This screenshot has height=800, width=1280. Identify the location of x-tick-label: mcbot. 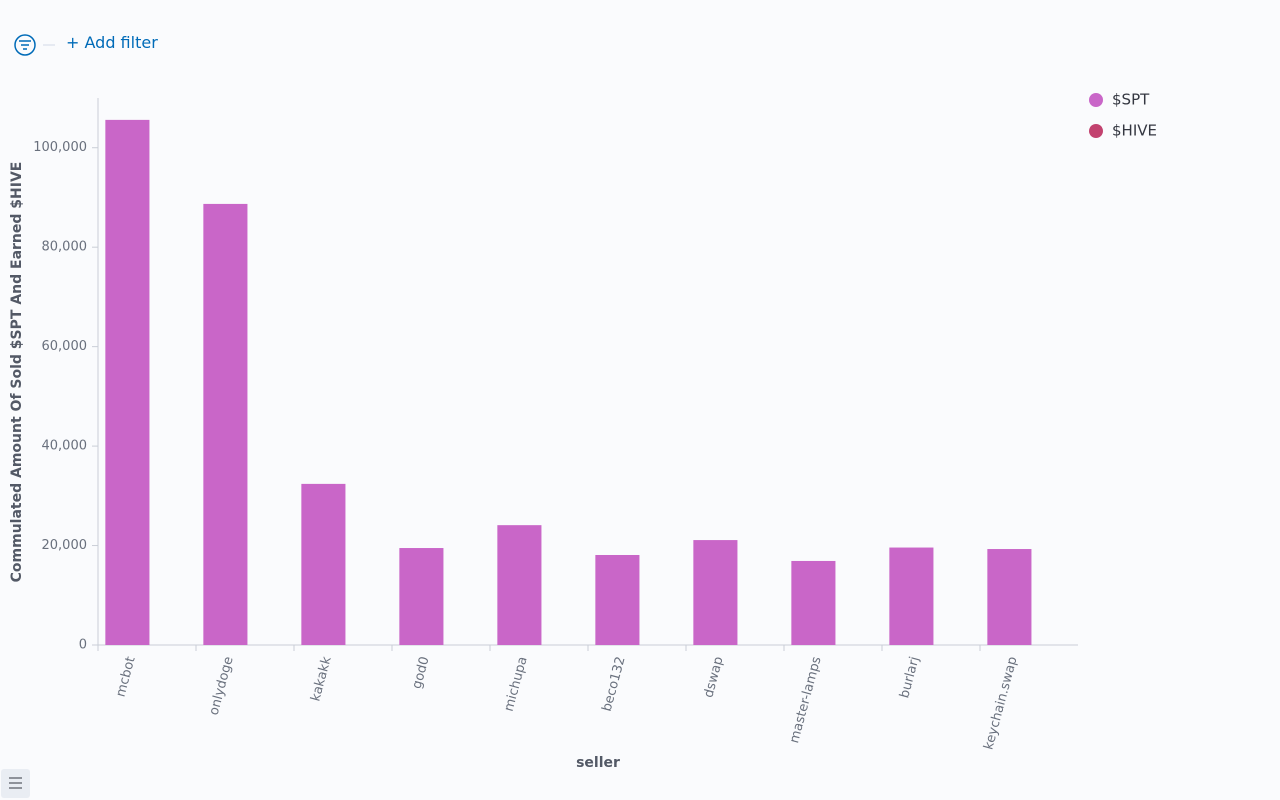
(126, 677).